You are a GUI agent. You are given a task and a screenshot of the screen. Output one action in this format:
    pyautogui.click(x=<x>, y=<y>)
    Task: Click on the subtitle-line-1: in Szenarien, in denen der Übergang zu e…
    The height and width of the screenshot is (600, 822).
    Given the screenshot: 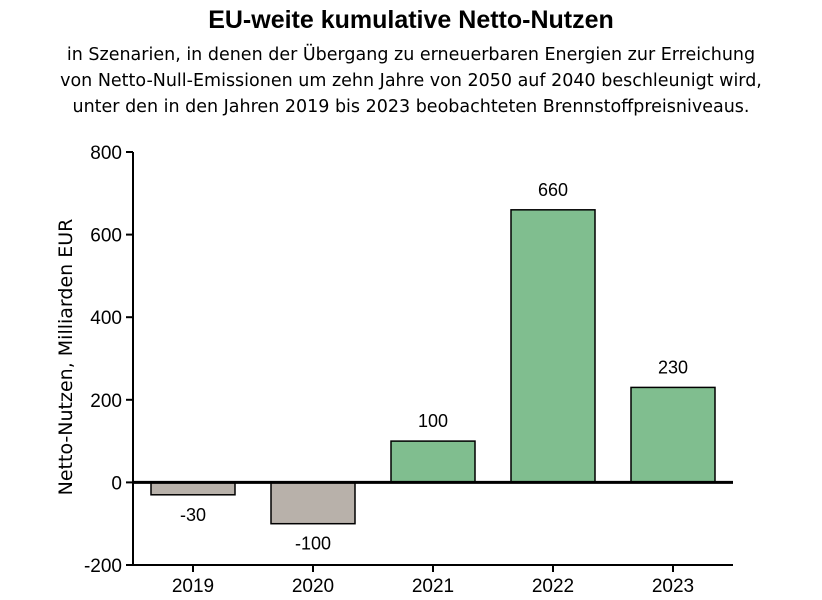 What is the action you would take?
    pyautogui.click(x=411, y=55)
    